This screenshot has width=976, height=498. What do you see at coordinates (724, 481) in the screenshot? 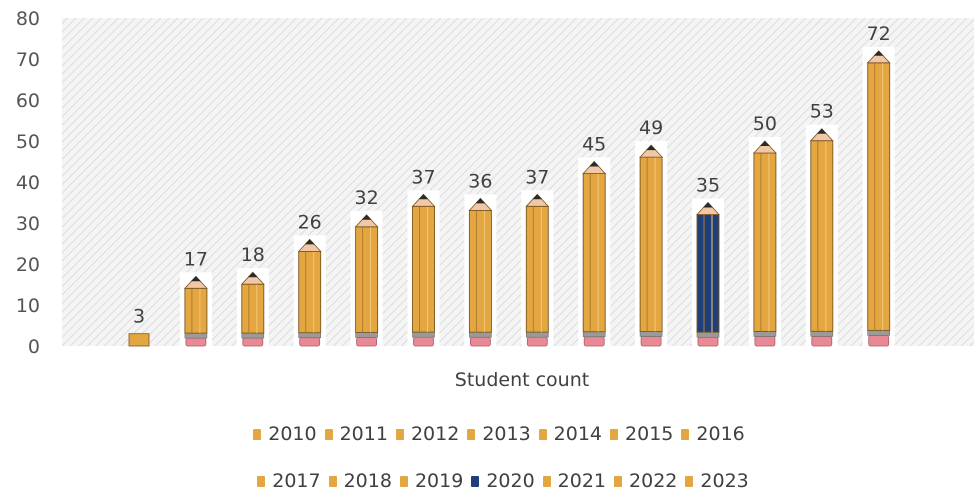
I see `legend-label: 2023` at bounding box center [724, 481].